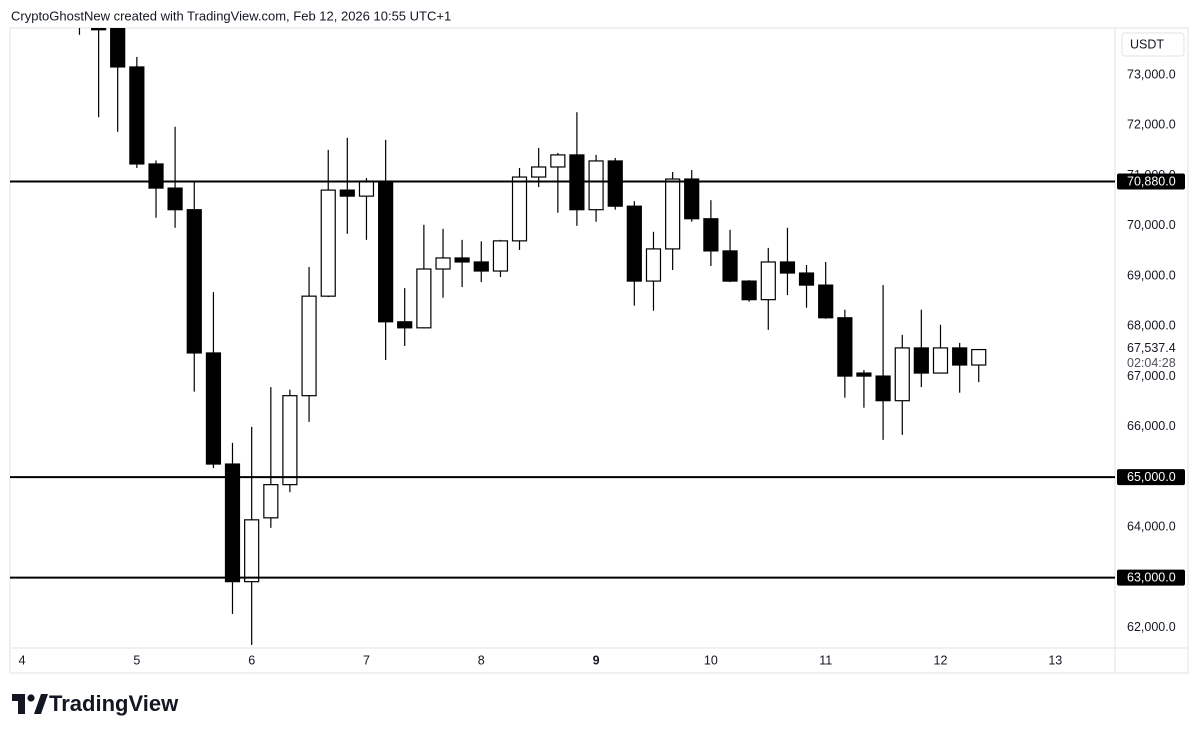 This screenshot has width=1200, height=739. I want to click on x-tick-label: 7, so click(366, 660).